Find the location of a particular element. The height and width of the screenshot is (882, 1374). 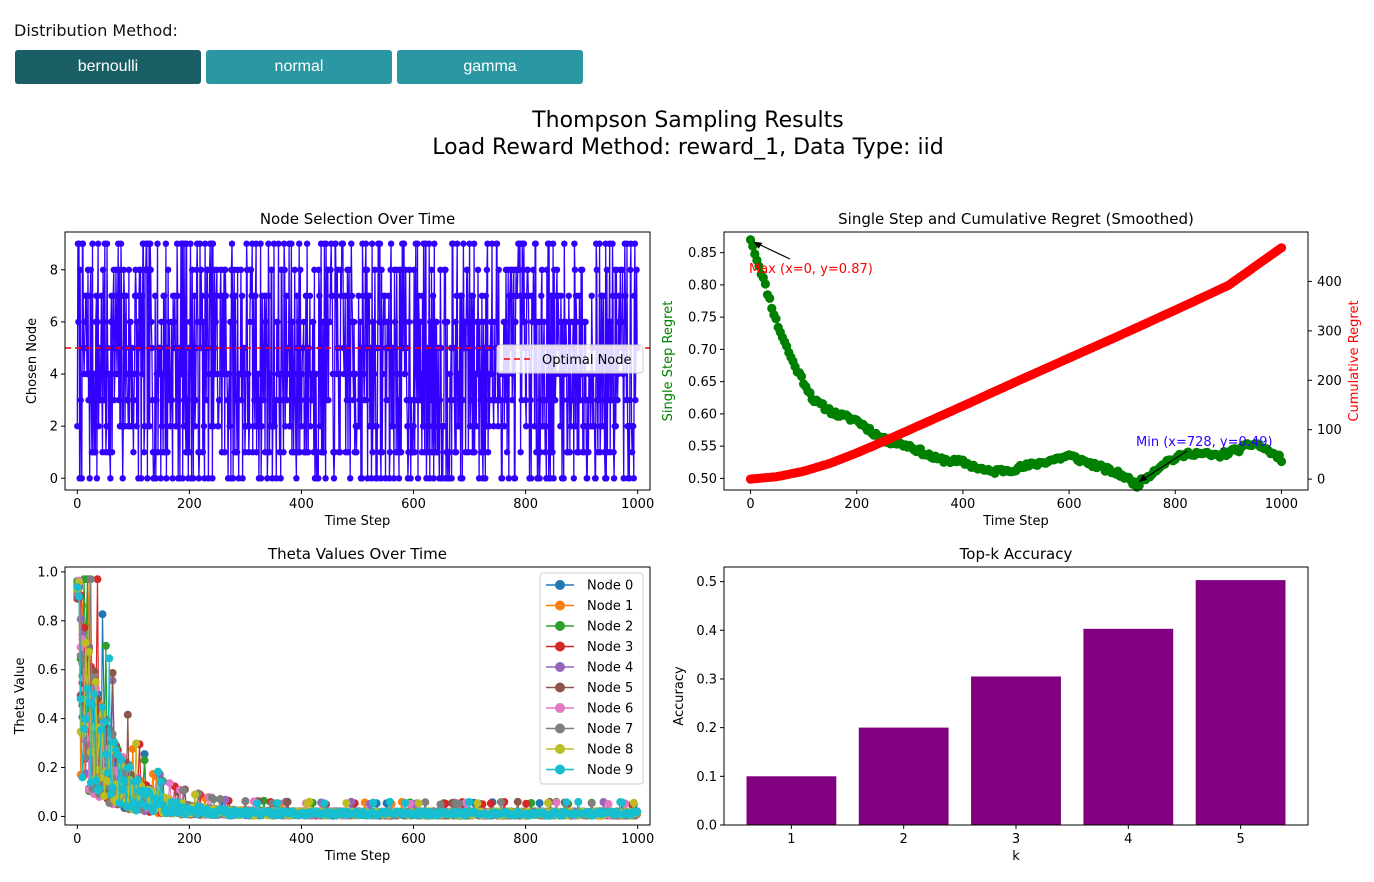

y-tick-label: 0.80 is located at coordinates (702, 285).